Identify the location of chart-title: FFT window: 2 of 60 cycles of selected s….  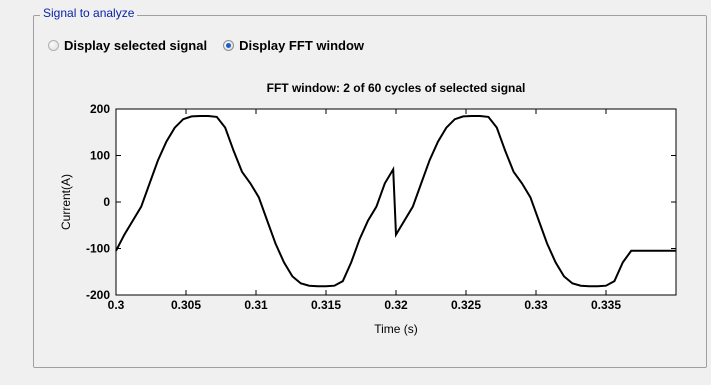
(396, 88).